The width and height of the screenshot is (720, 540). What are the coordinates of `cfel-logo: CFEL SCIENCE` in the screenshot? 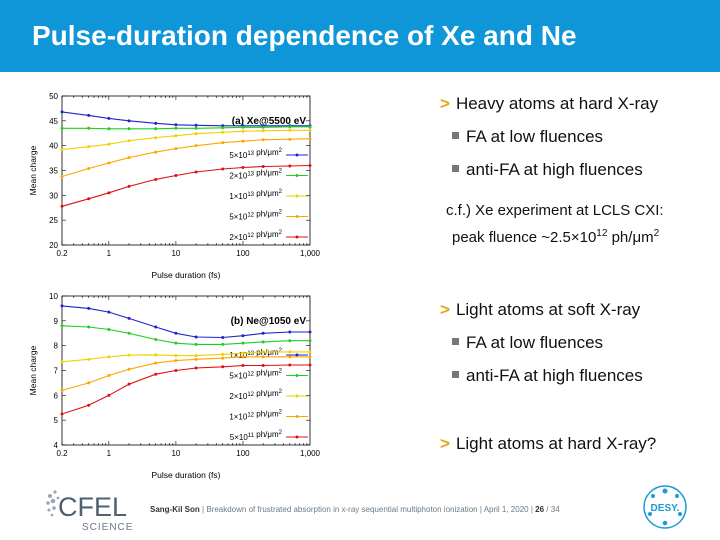 It's located at (89, 511).